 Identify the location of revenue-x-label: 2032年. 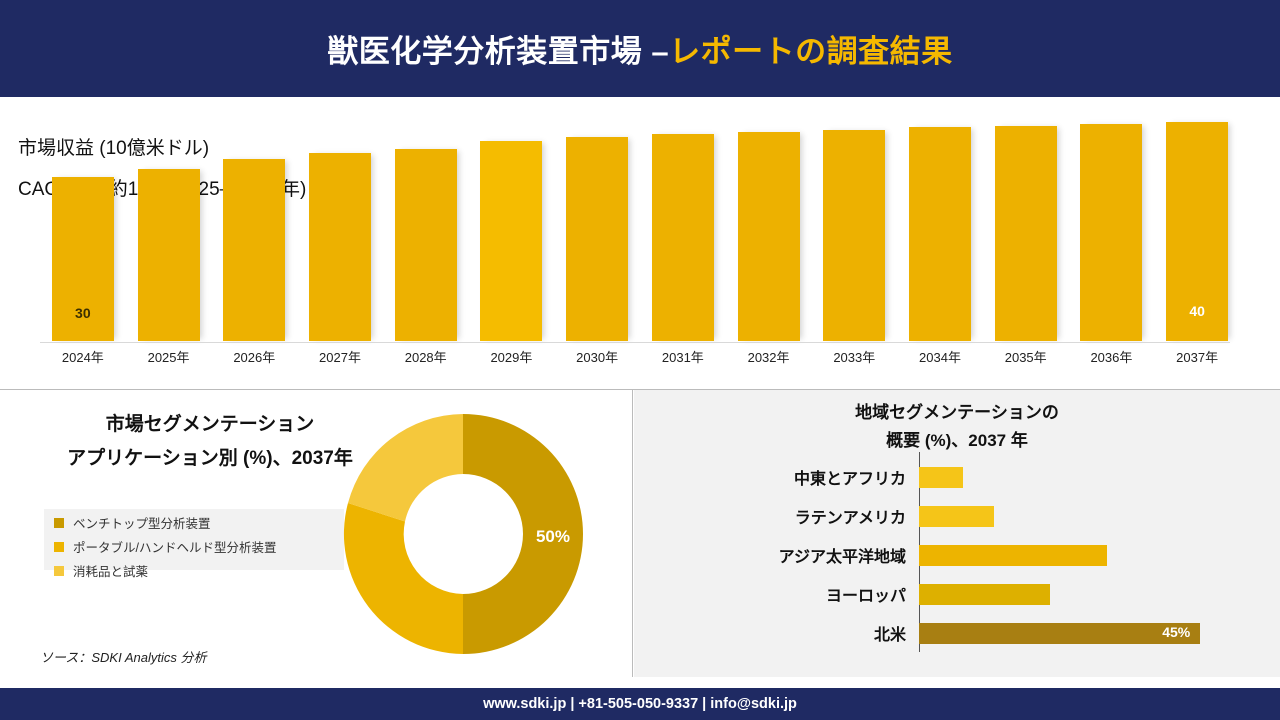
(768, 357).